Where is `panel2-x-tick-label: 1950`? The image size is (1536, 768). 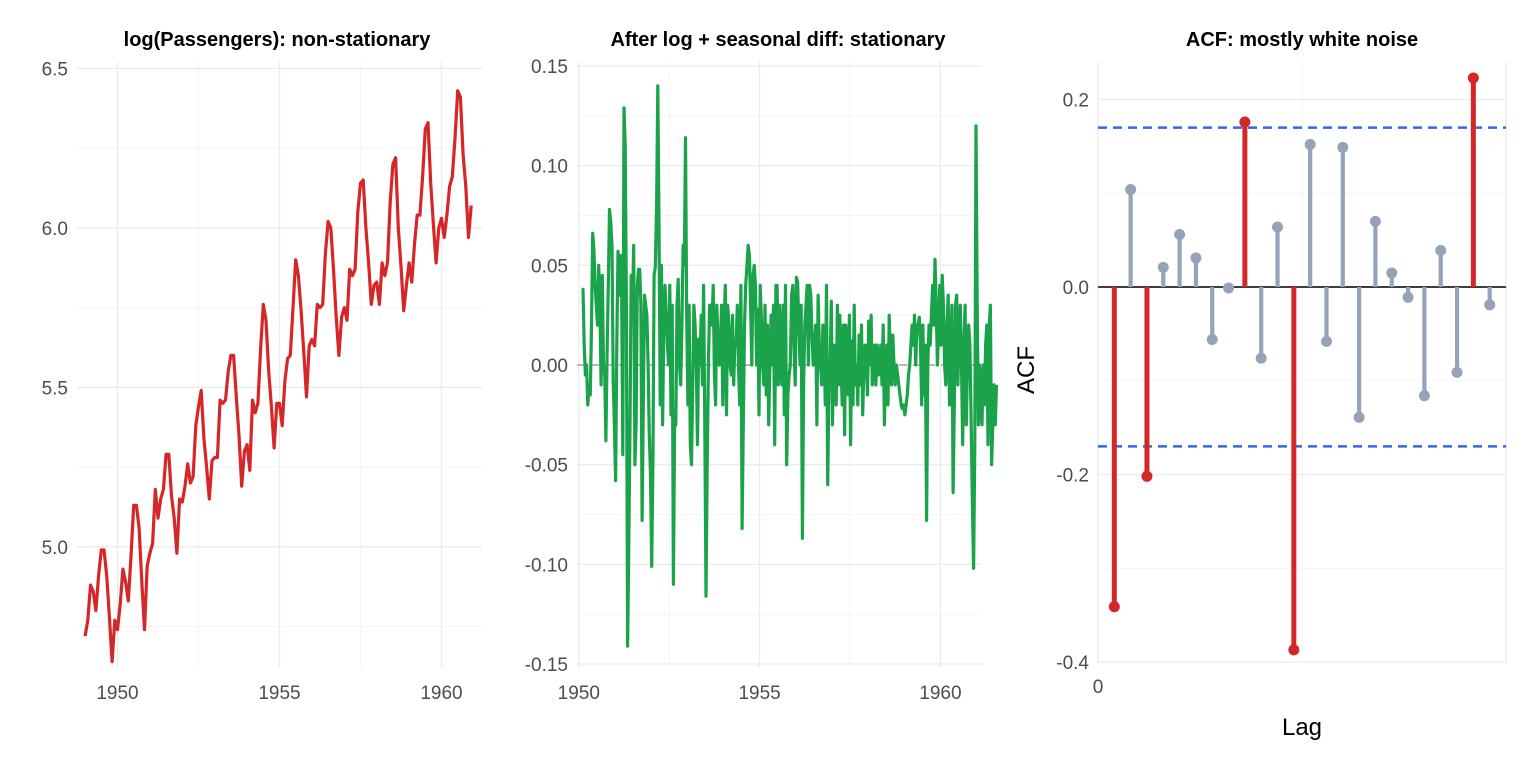 panel2-x-tick-label: 1950 is located at coordinates (579, 693).